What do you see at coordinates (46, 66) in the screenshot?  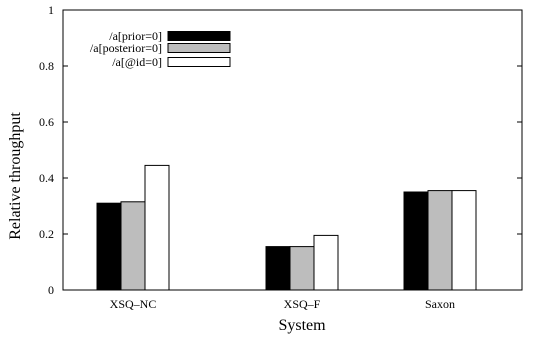 I see `y-tick-label: 0.8` at bounding box center [46, 66].